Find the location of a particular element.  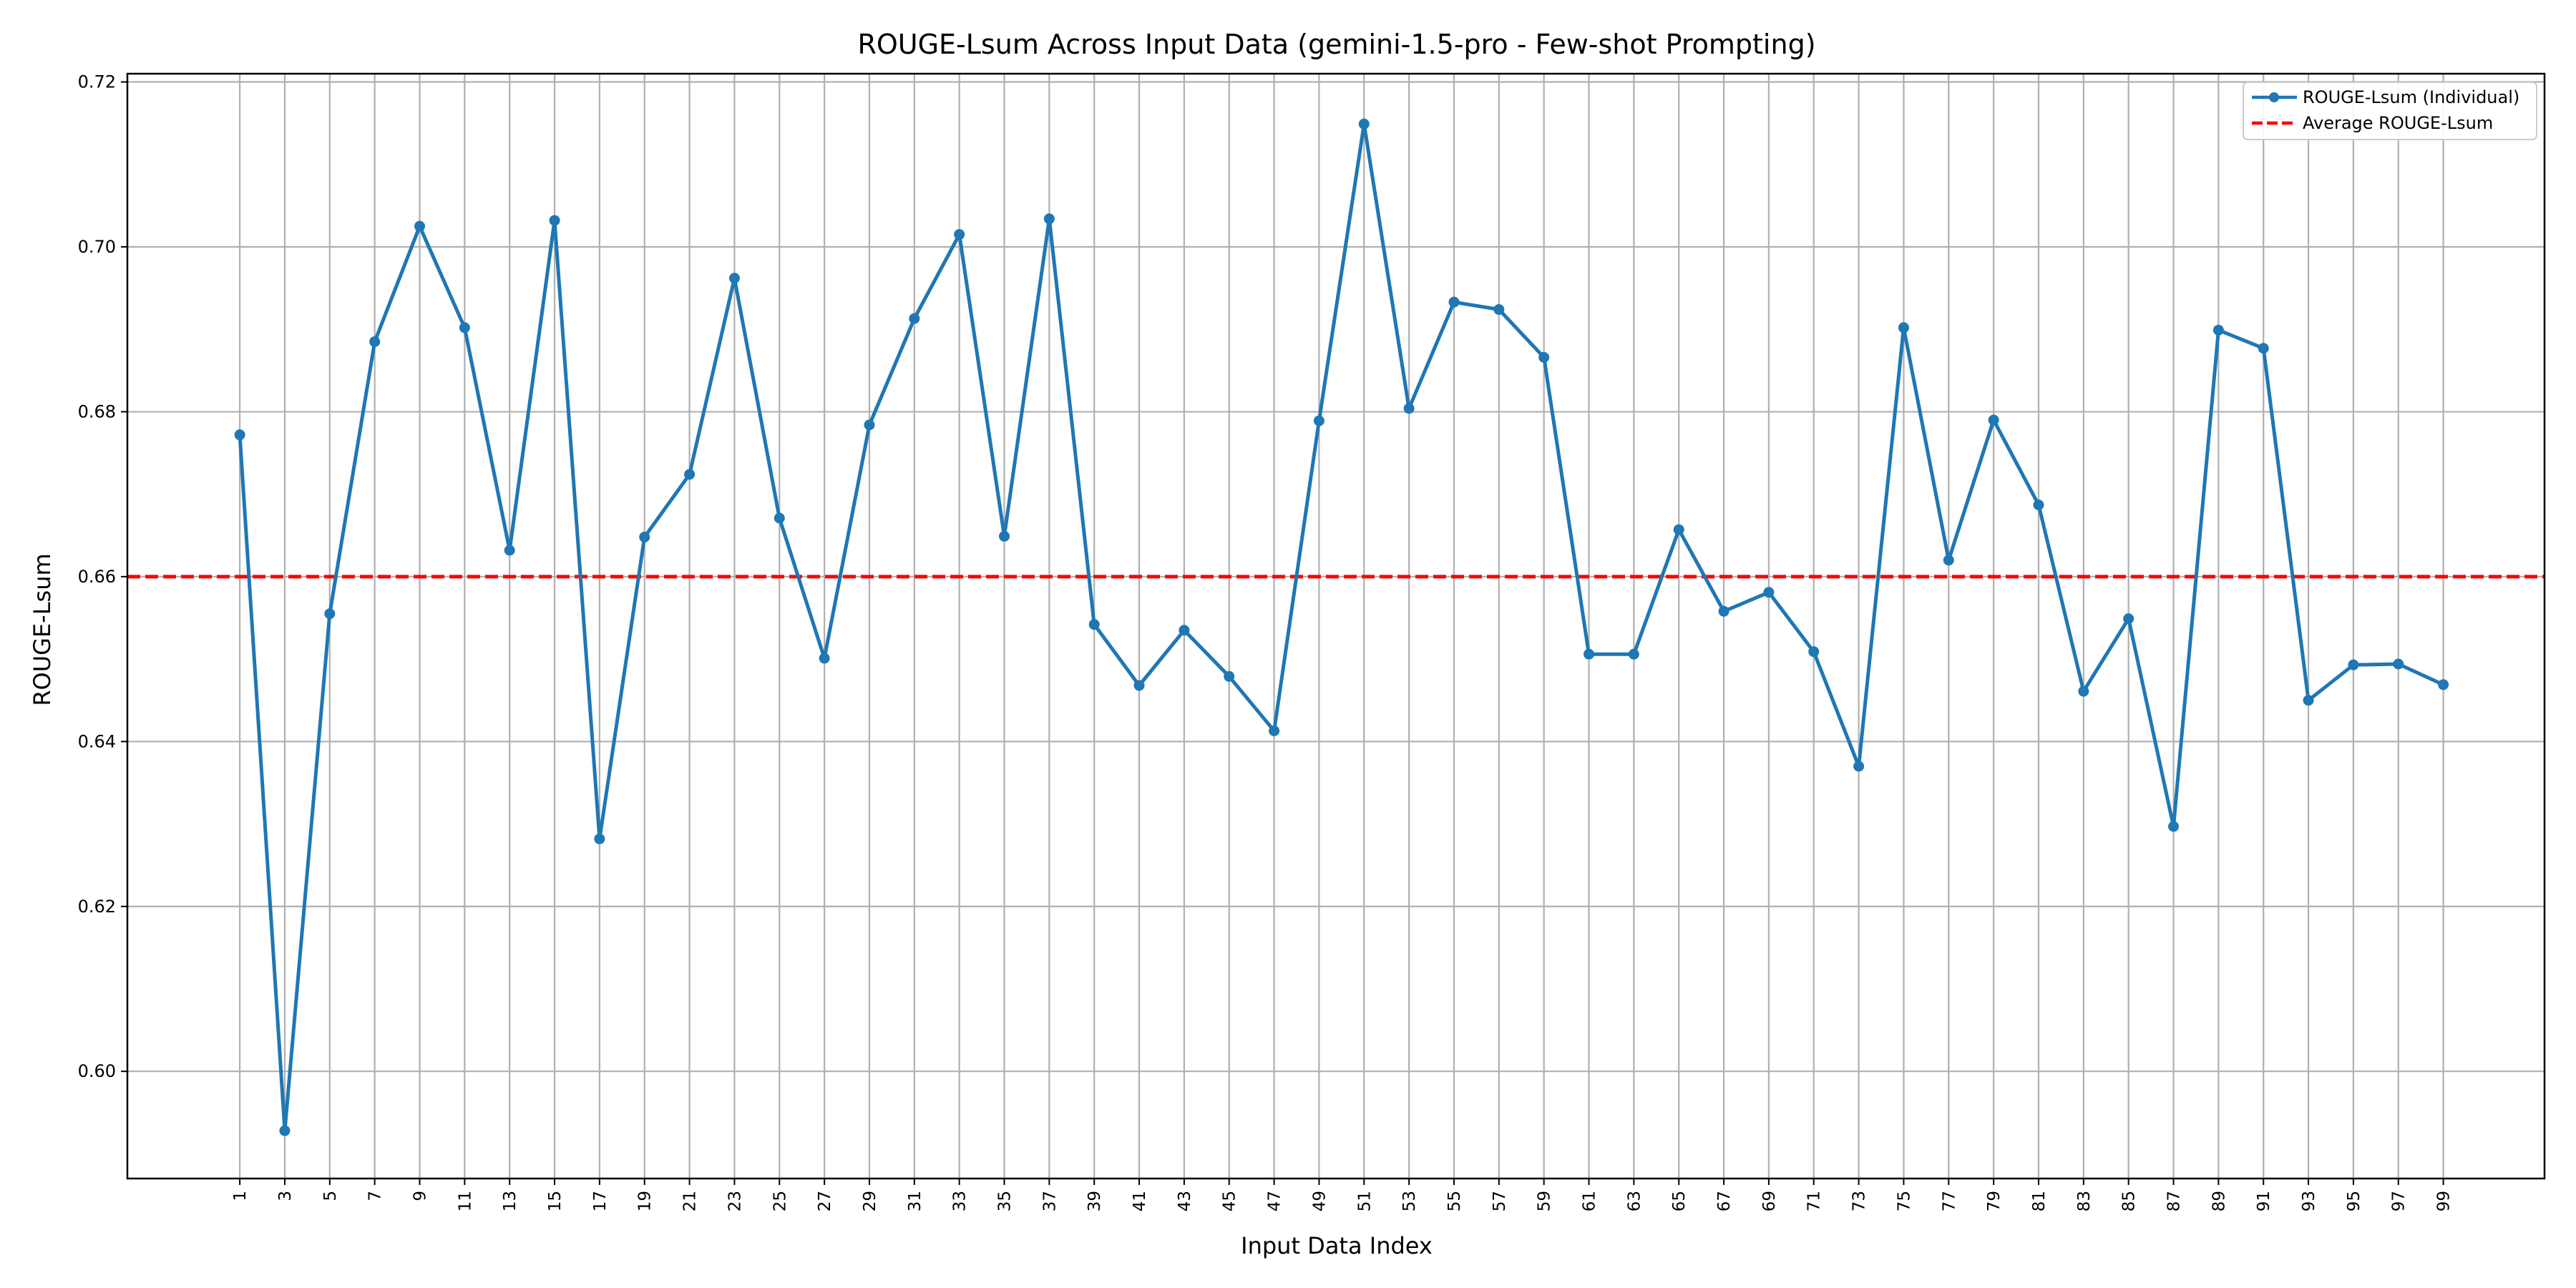

y-tick-label: 0.70 is located at coordinates (97, 247).